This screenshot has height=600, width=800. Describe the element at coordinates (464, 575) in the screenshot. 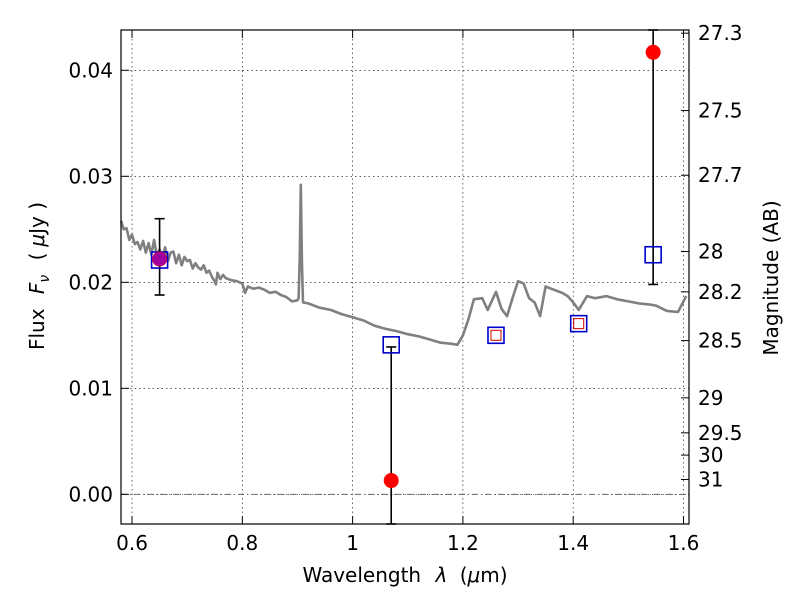

I see `x-axis-label-unit-open: (` at that location.